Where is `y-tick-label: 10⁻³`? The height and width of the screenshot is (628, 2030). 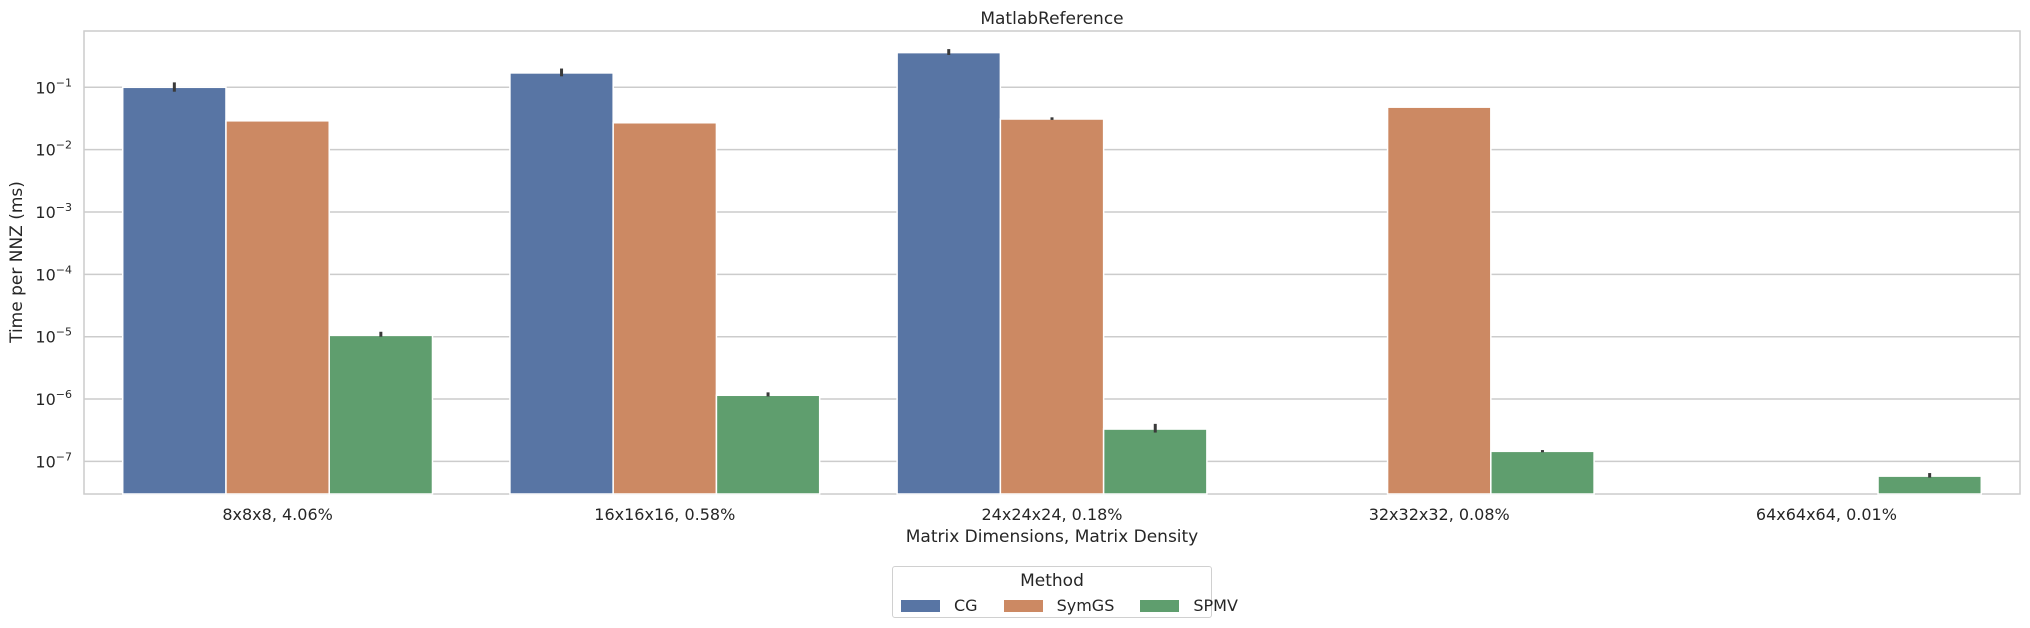 y-tick-label: 10⁻³ is located at coordinates (53, 211).